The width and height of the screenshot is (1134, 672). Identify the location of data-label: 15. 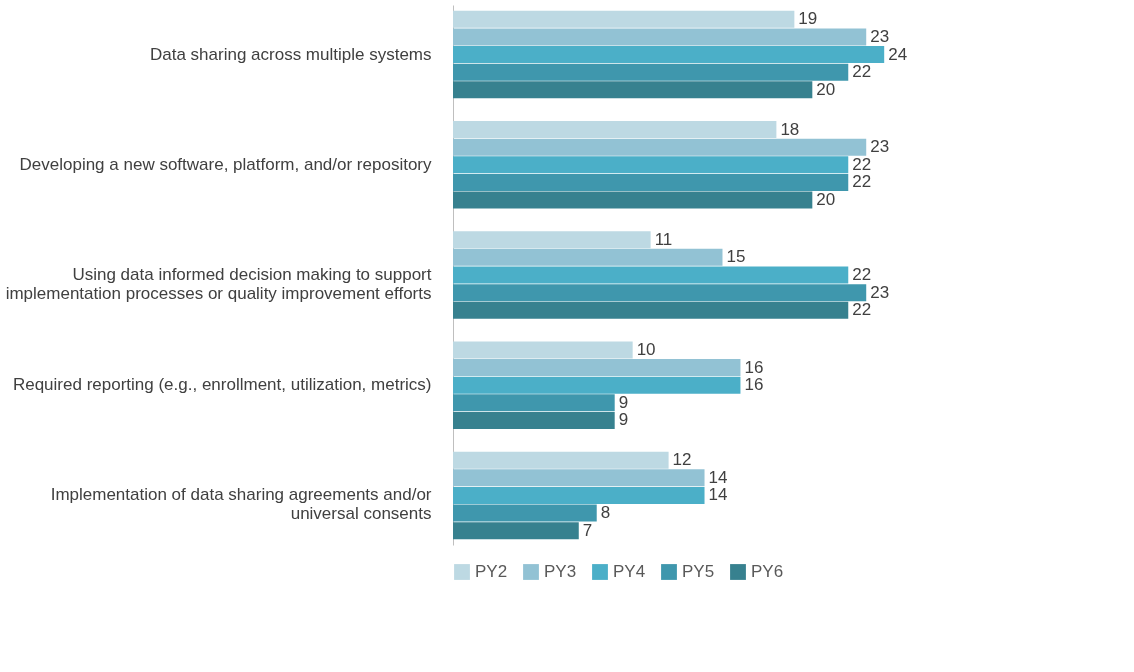
(736, 257).